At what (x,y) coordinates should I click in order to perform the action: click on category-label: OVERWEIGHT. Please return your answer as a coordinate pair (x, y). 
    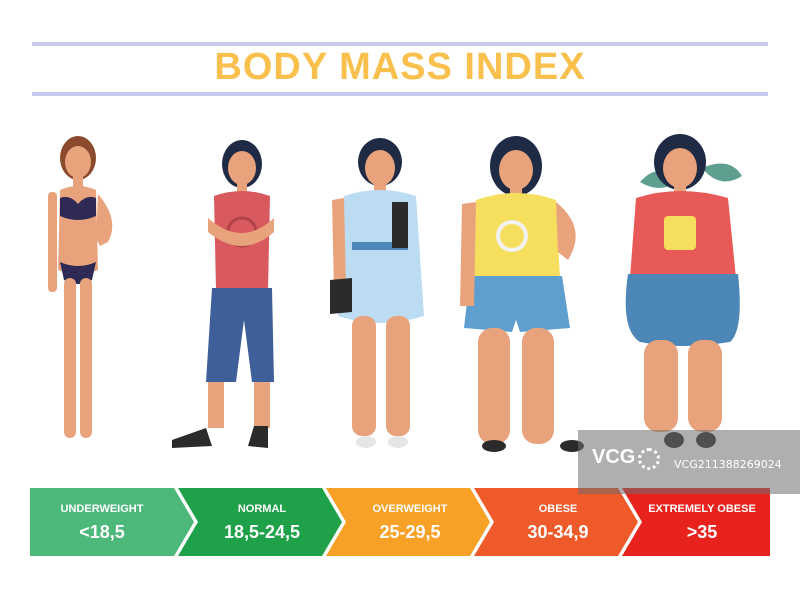
    Looking at the image, I should click on (410, 509).